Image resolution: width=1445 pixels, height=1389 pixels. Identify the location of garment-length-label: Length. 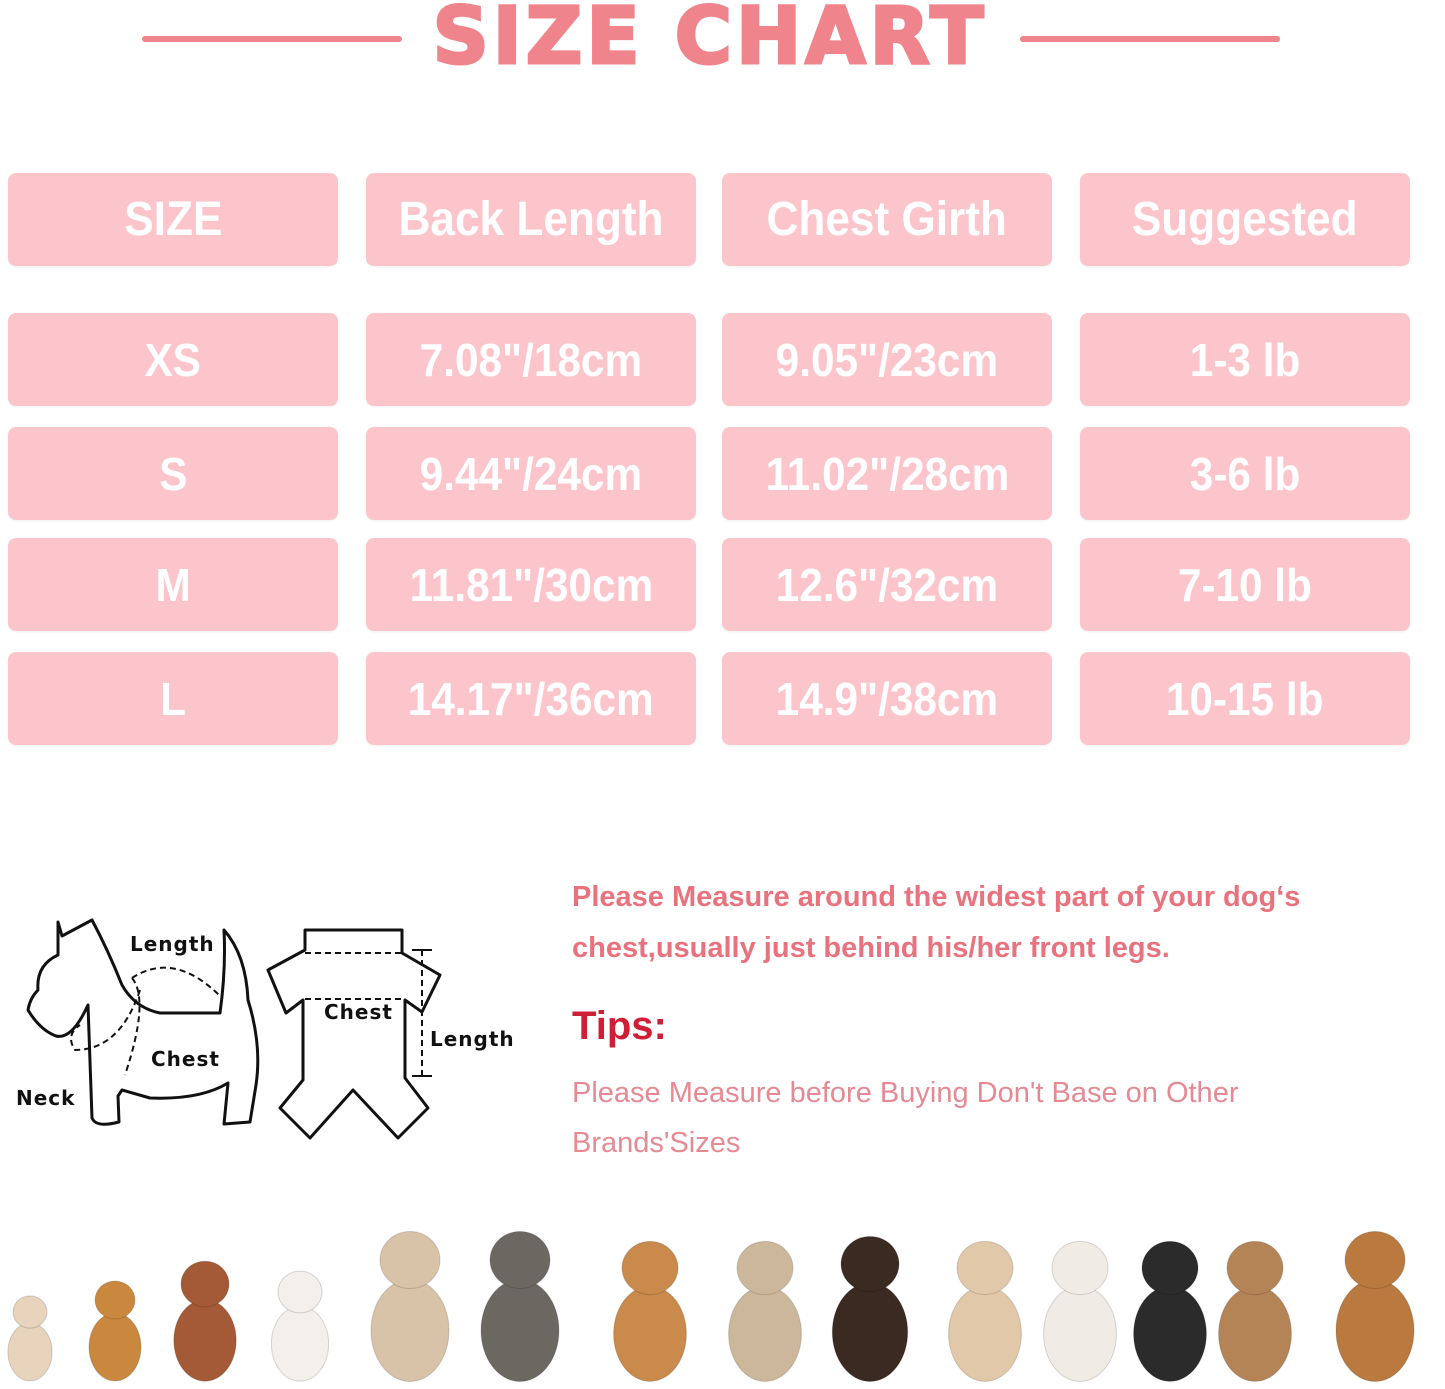
(472, 1039).